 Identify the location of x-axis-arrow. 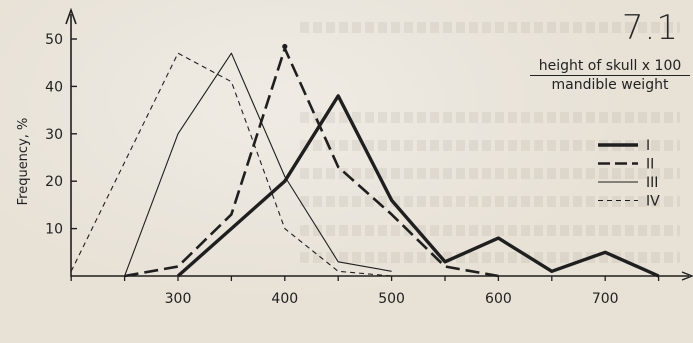
(687, 276).